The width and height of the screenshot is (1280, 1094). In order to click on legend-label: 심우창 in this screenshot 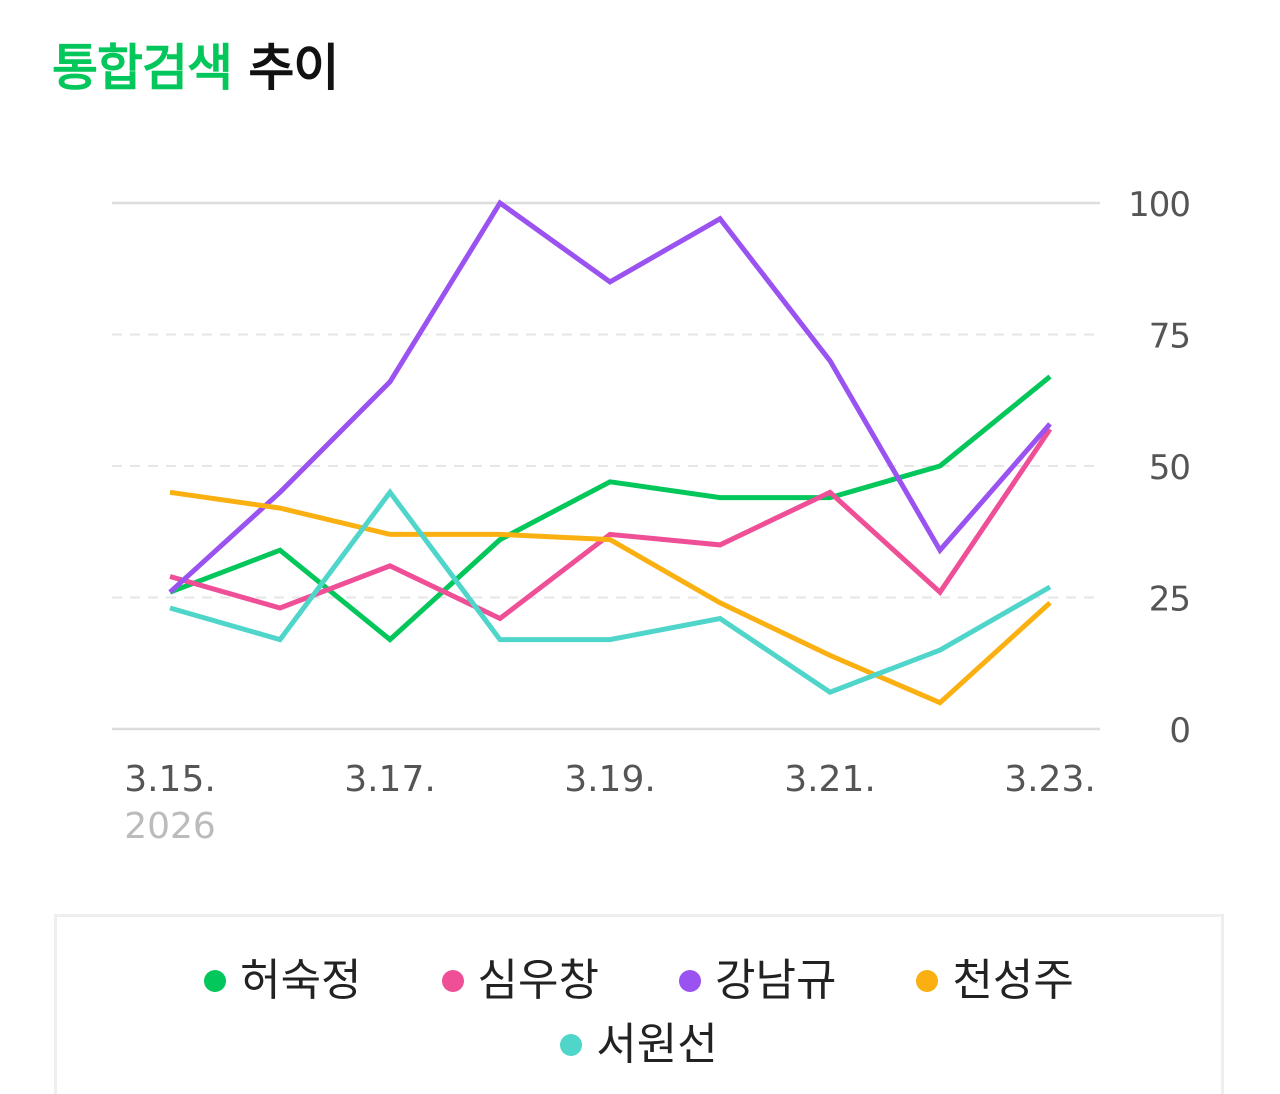, I will do `click(538, 980)`.